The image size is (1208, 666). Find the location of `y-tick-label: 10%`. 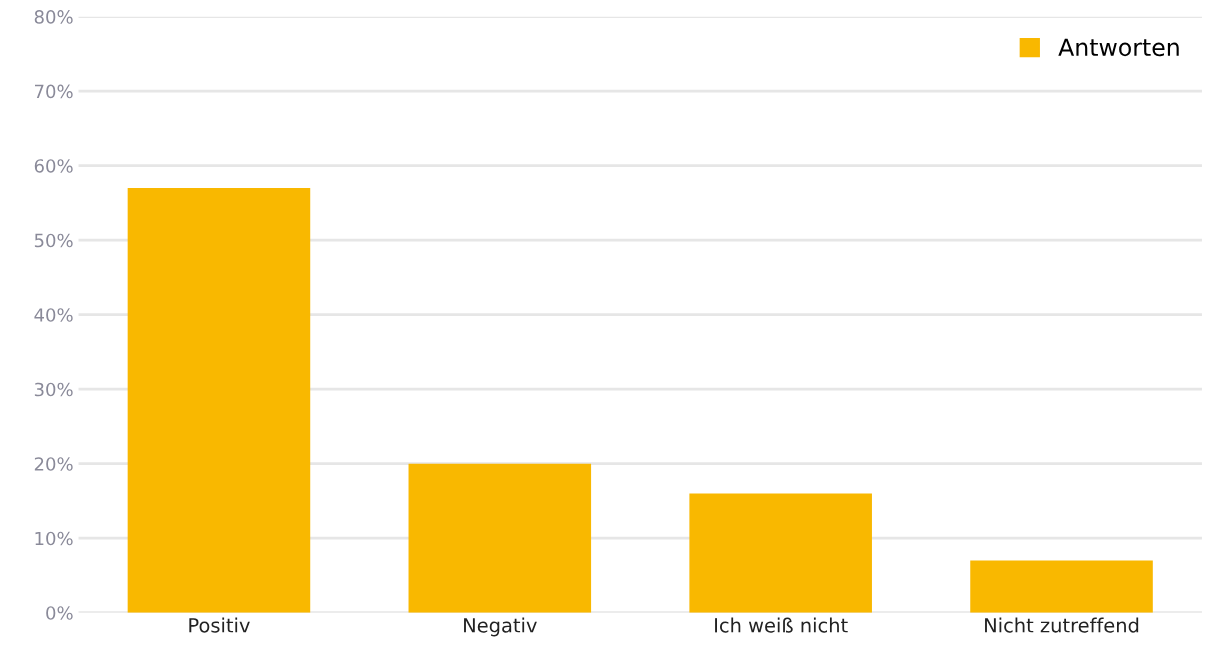

y-tick-label: 10% is located at coordinates (54, 538).